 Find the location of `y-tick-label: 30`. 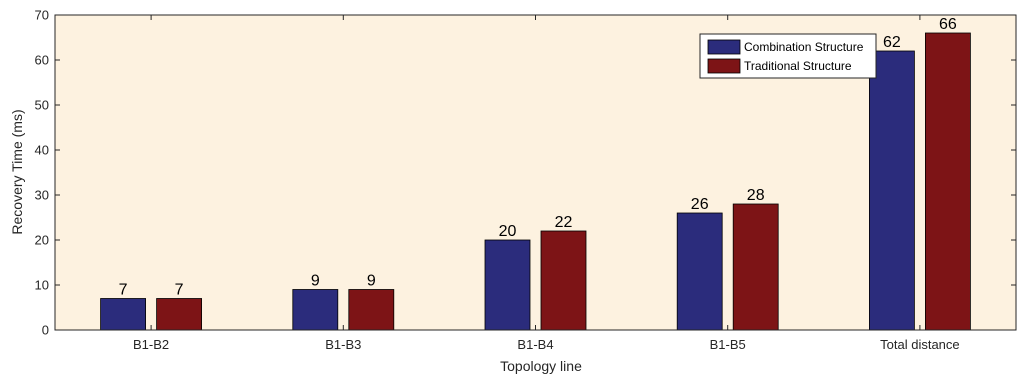

y-tick-label: 30 is located at coordinates (42, 195).